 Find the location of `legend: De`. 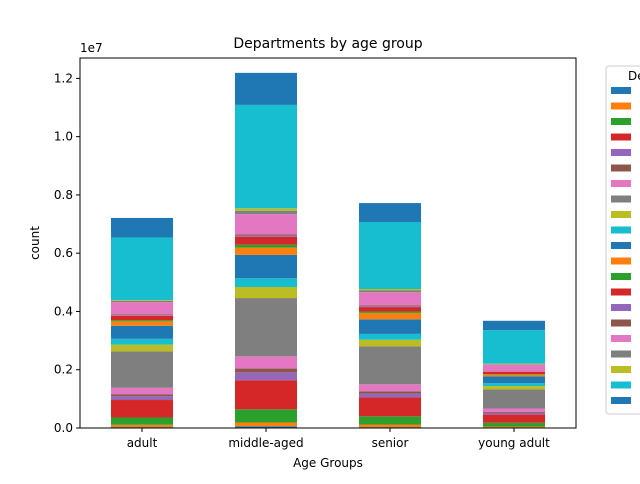

legend: De is located at coordinates (623, 240).